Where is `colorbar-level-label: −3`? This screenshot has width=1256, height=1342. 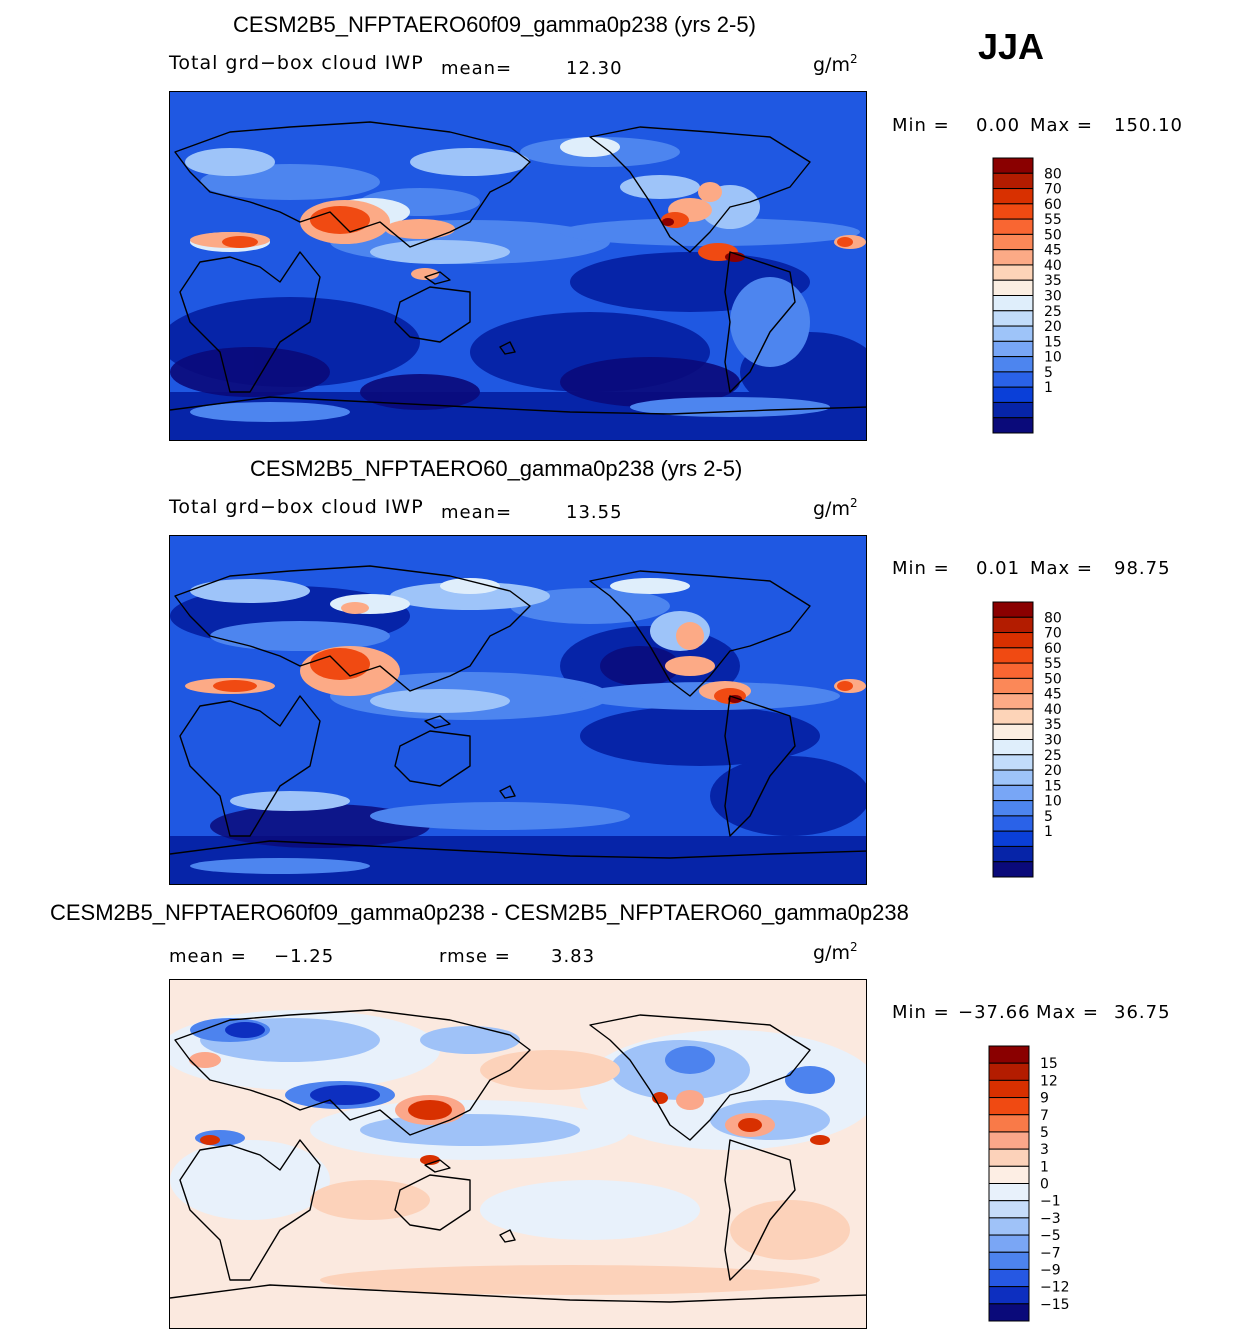 colorbar-level-label: −3 is located at coordinates (1050, 1219).